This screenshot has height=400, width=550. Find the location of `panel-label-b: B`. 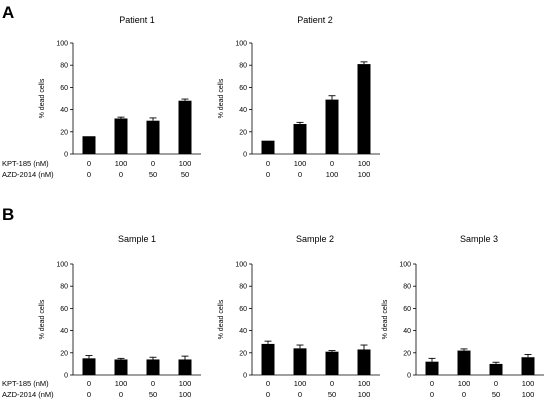

panel-label-b: B is located at coordinates (8, 214).